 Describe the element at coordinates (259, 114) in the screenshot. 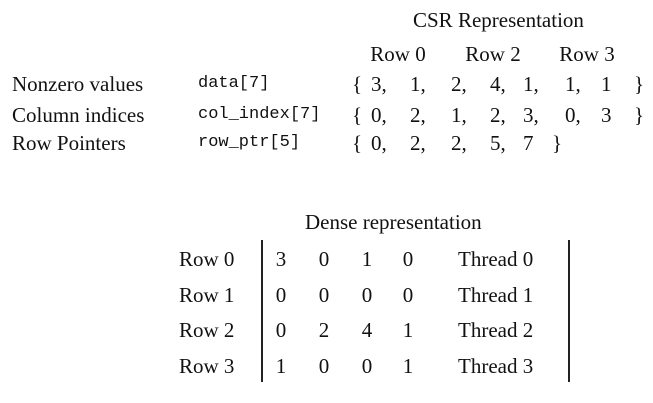

I see `csr-code-col-index: col_index[7]` at that location.